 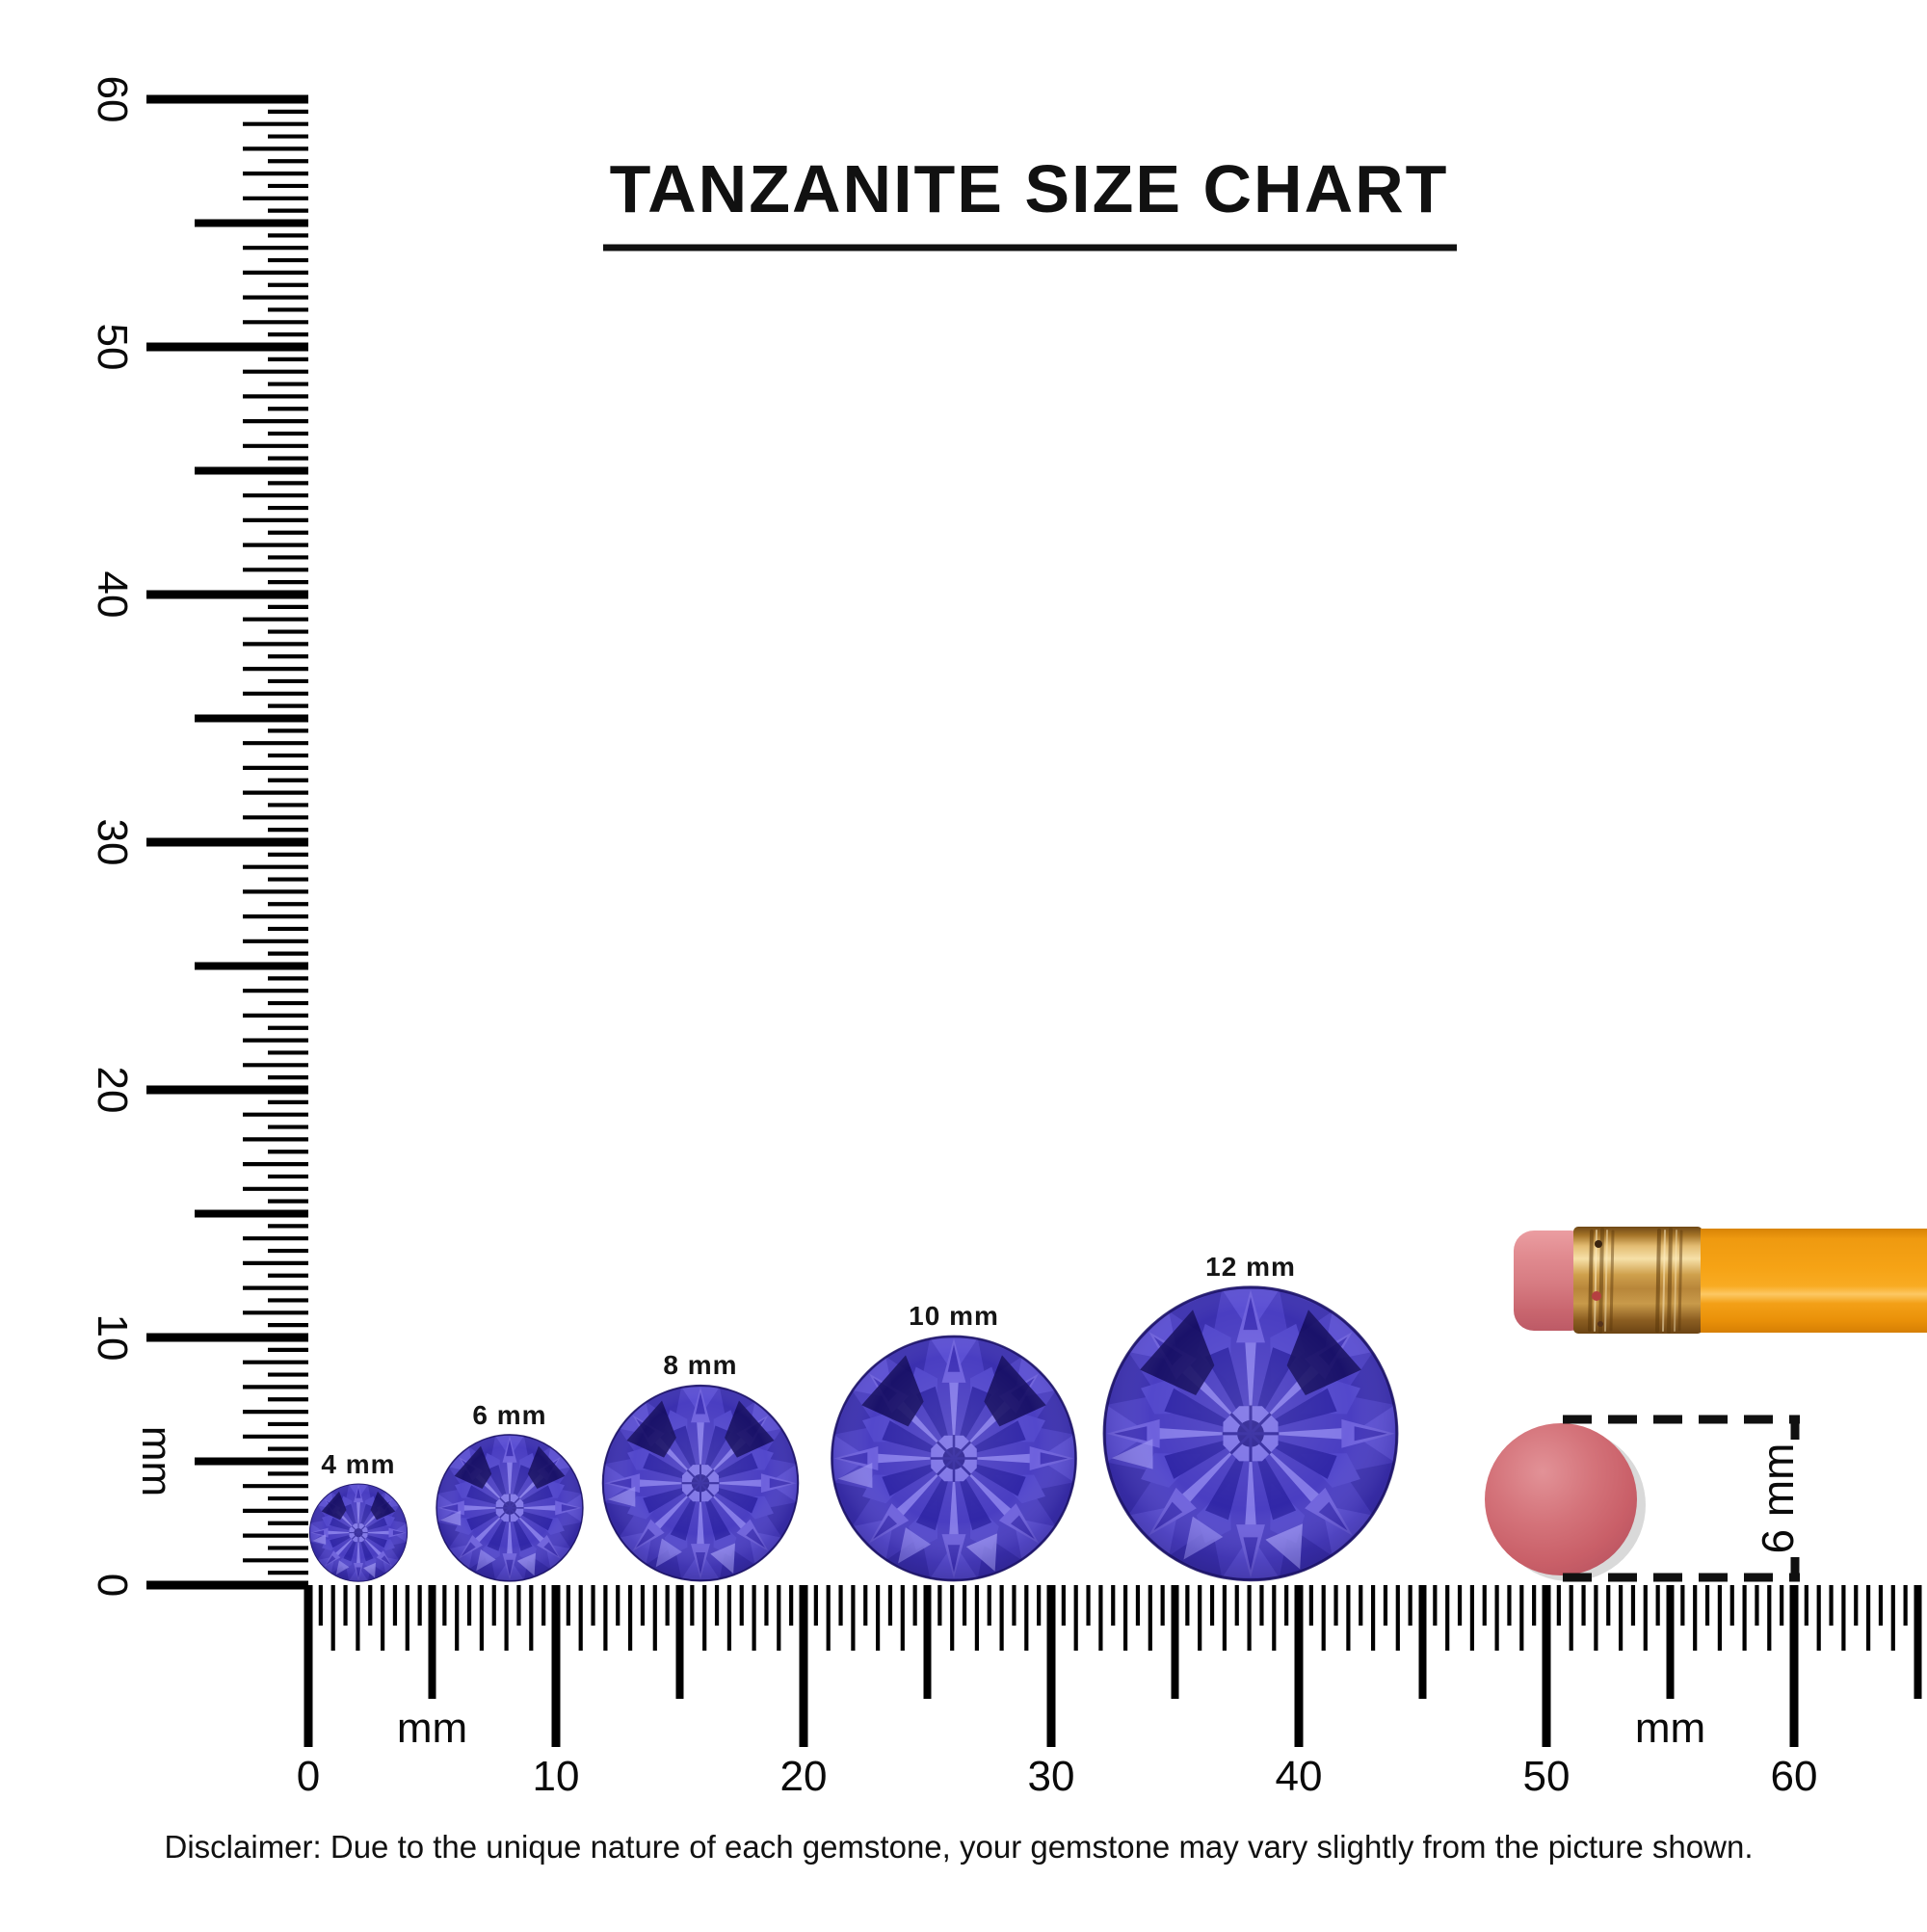 What do you see at coordinates (358, 1464) in the screenshot?
I see `gem-label-4mm: 4 mm` at bounding box center [358, 1464].